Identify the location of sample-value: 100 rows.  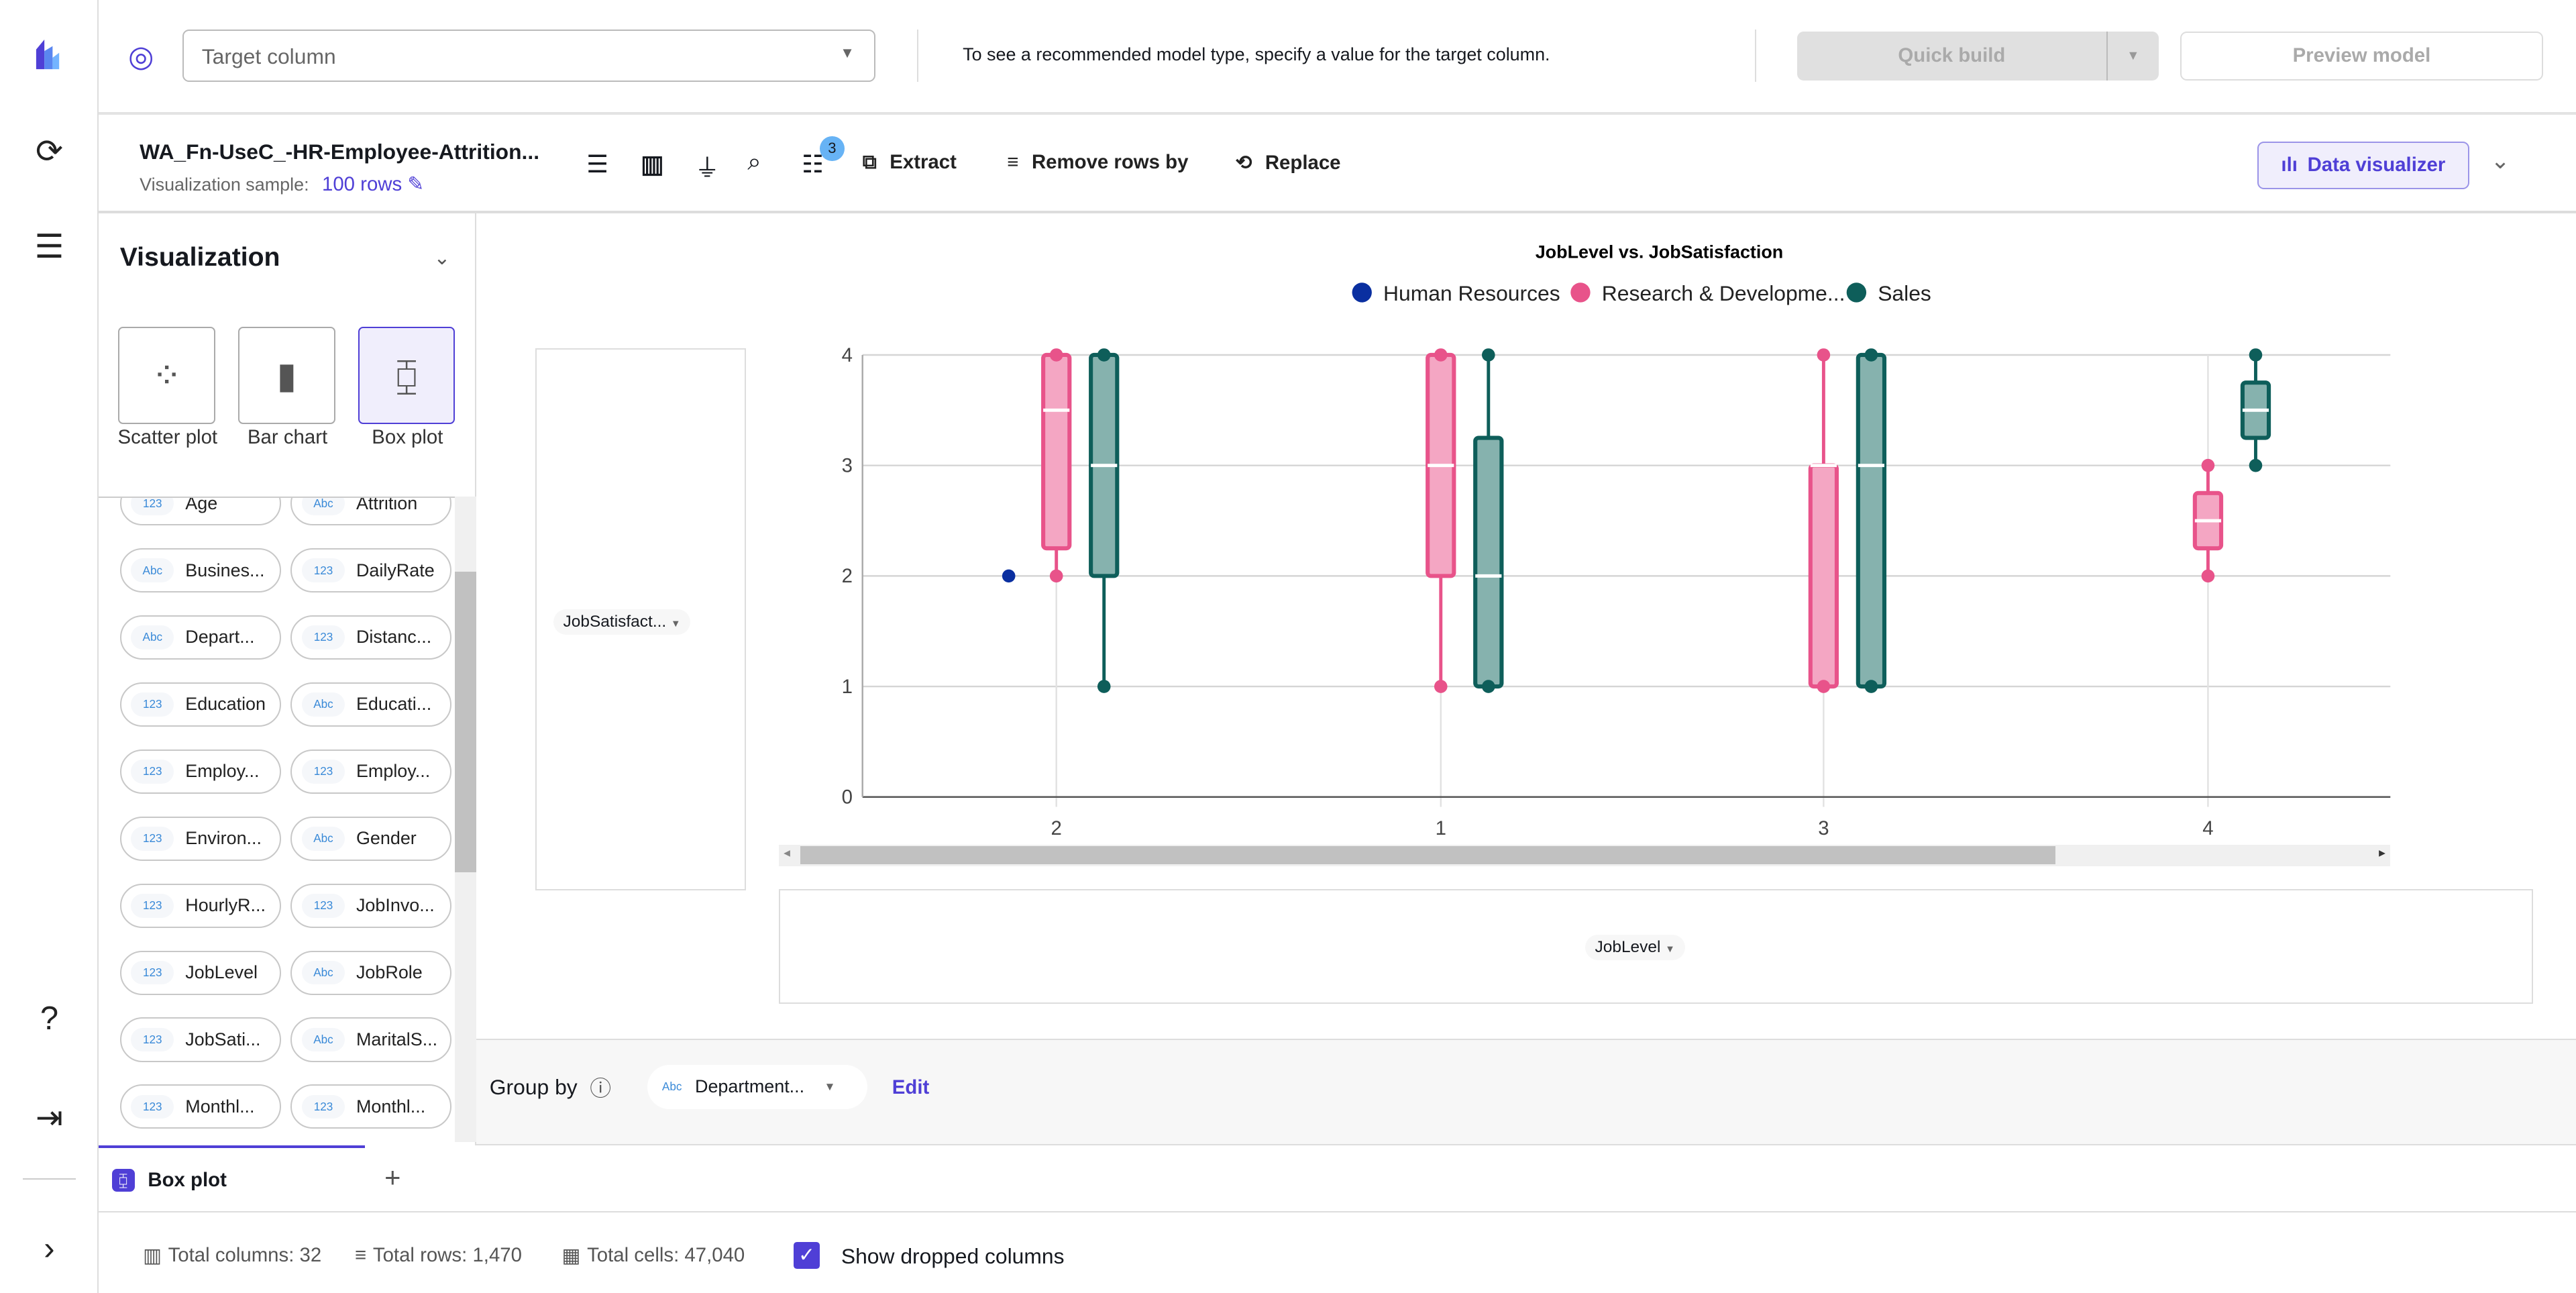
(362, 184).